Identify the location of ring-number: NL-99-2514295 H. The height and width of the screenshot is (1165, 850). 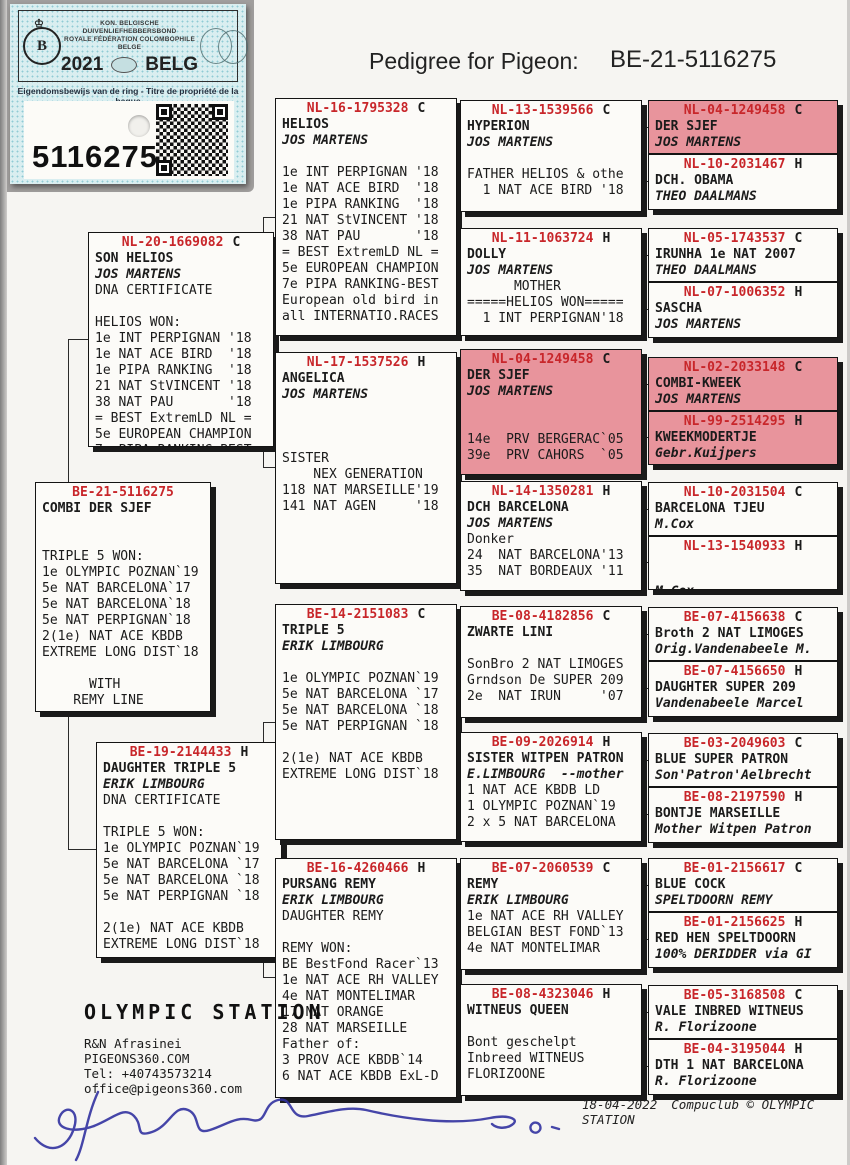
(743, 421).